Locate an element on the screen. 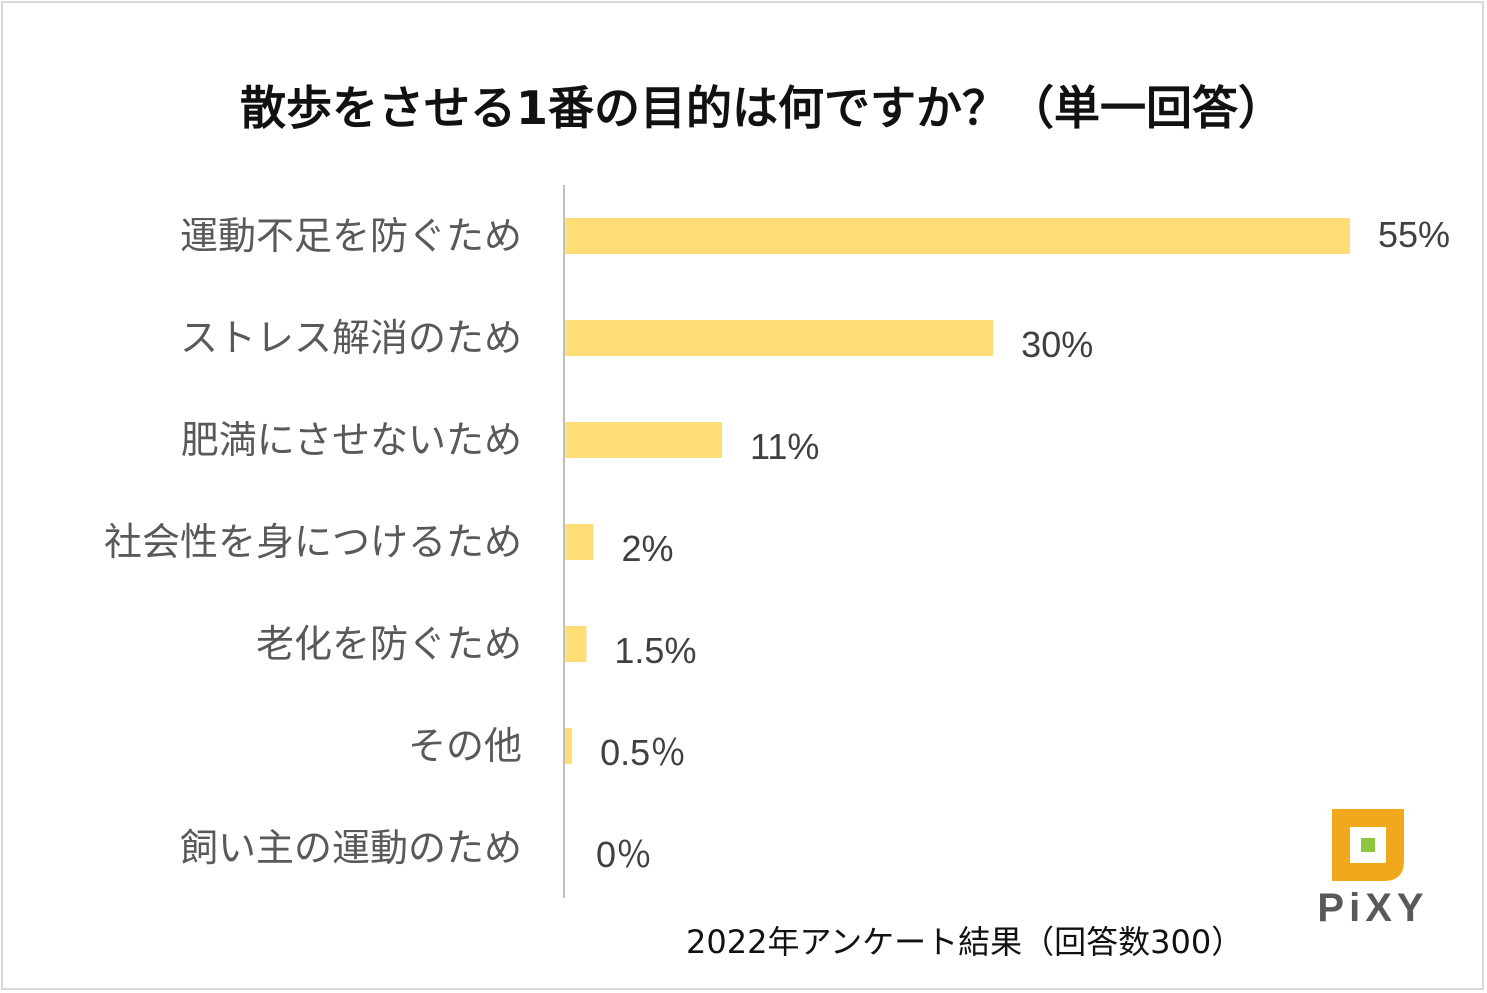 The width and height of the screenshot is (1487, 993). pixy-logo-mark is located at coordinates (1368, 845).